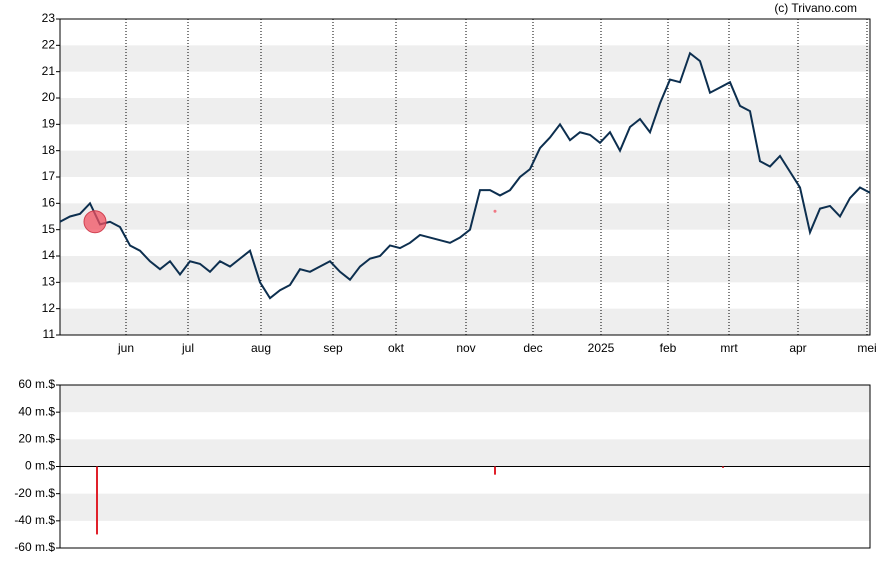 This screenshot has width=888, height=565. I want to click on y-tick-label: 0 m.$, so click(40, 466).